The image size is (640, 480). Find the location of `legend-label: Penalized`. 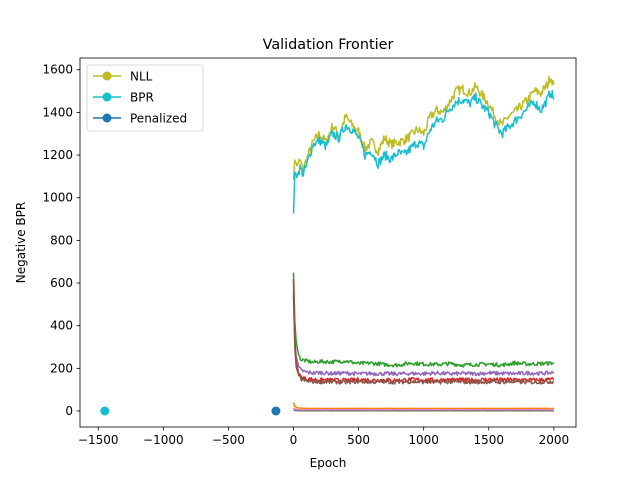

legend-label: Penalized is located at coordinates (158, 119).